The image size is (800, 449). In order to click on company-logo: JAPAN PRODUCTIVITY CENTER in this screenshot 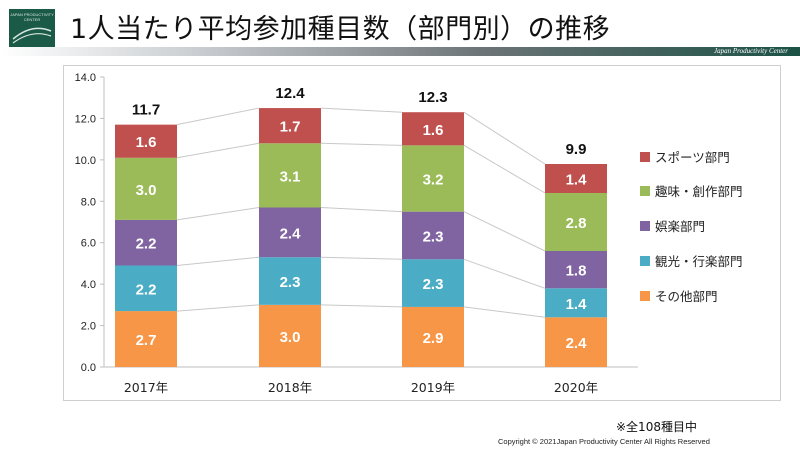, I will do `click(32, 28)`.